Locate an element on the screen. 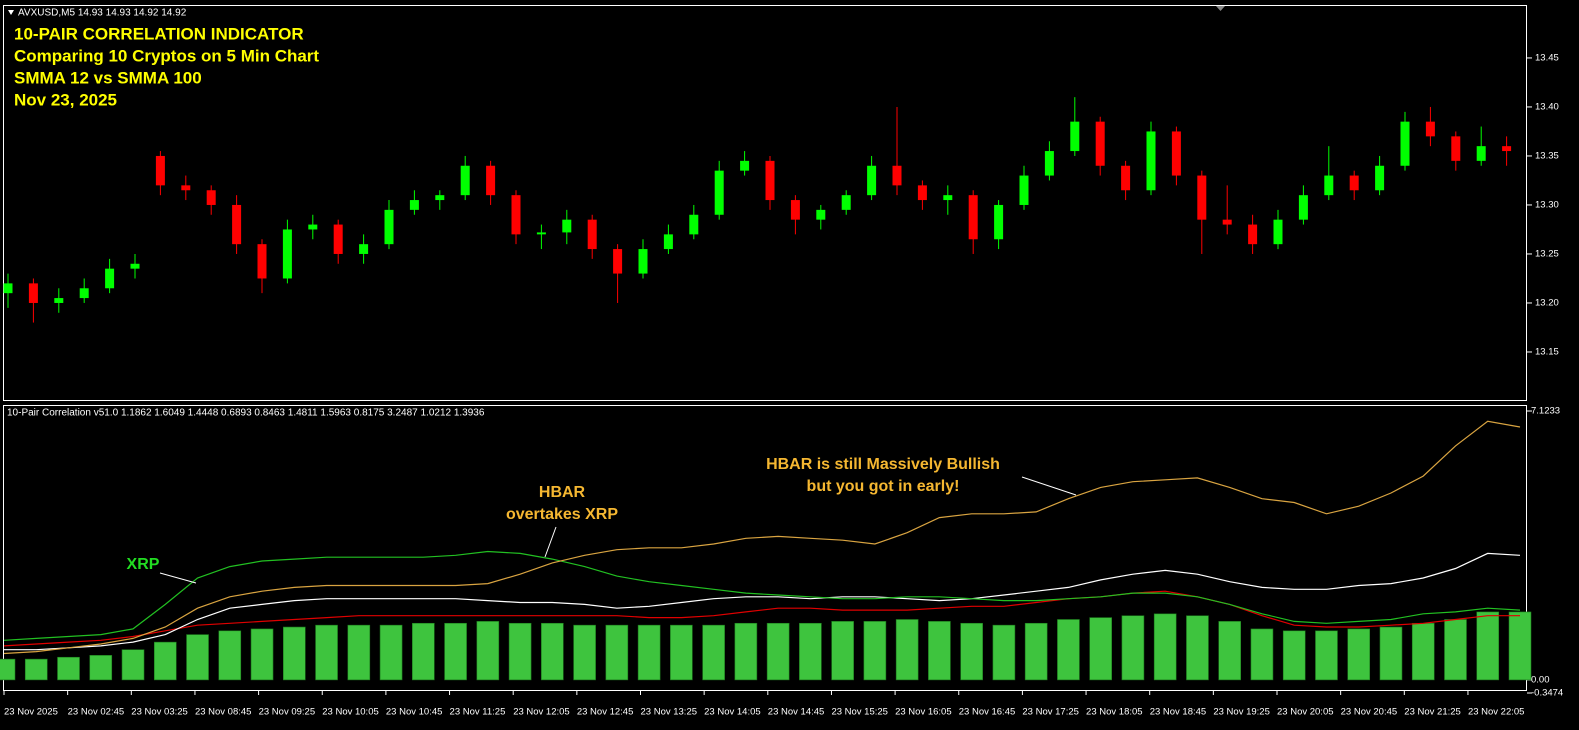 Image resolution: width=1579 pixels, height=730 pixels. shift-marker is located at coordinates (1220, 8).